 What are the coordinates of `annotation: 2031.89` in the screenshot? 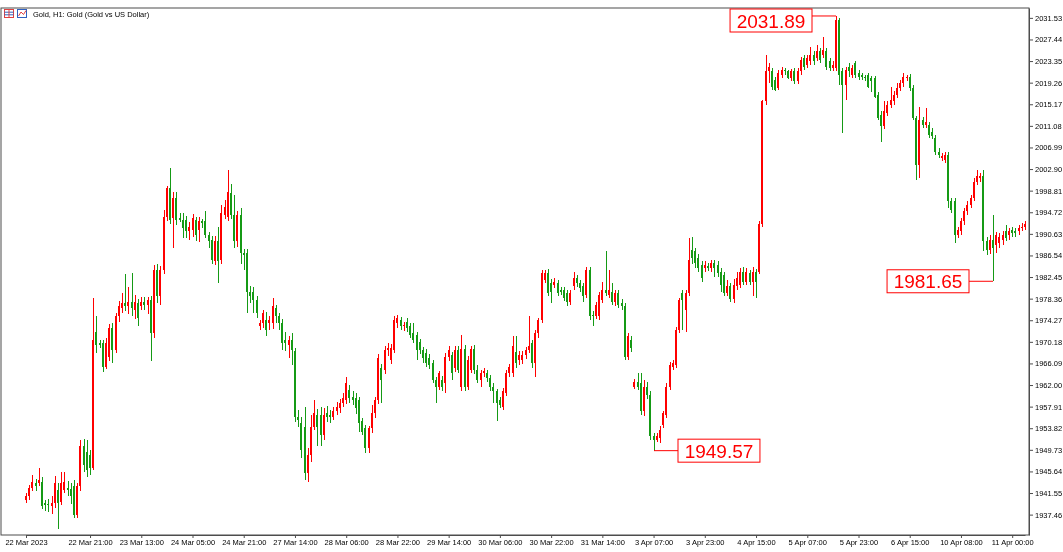 It's located at (771, 20).